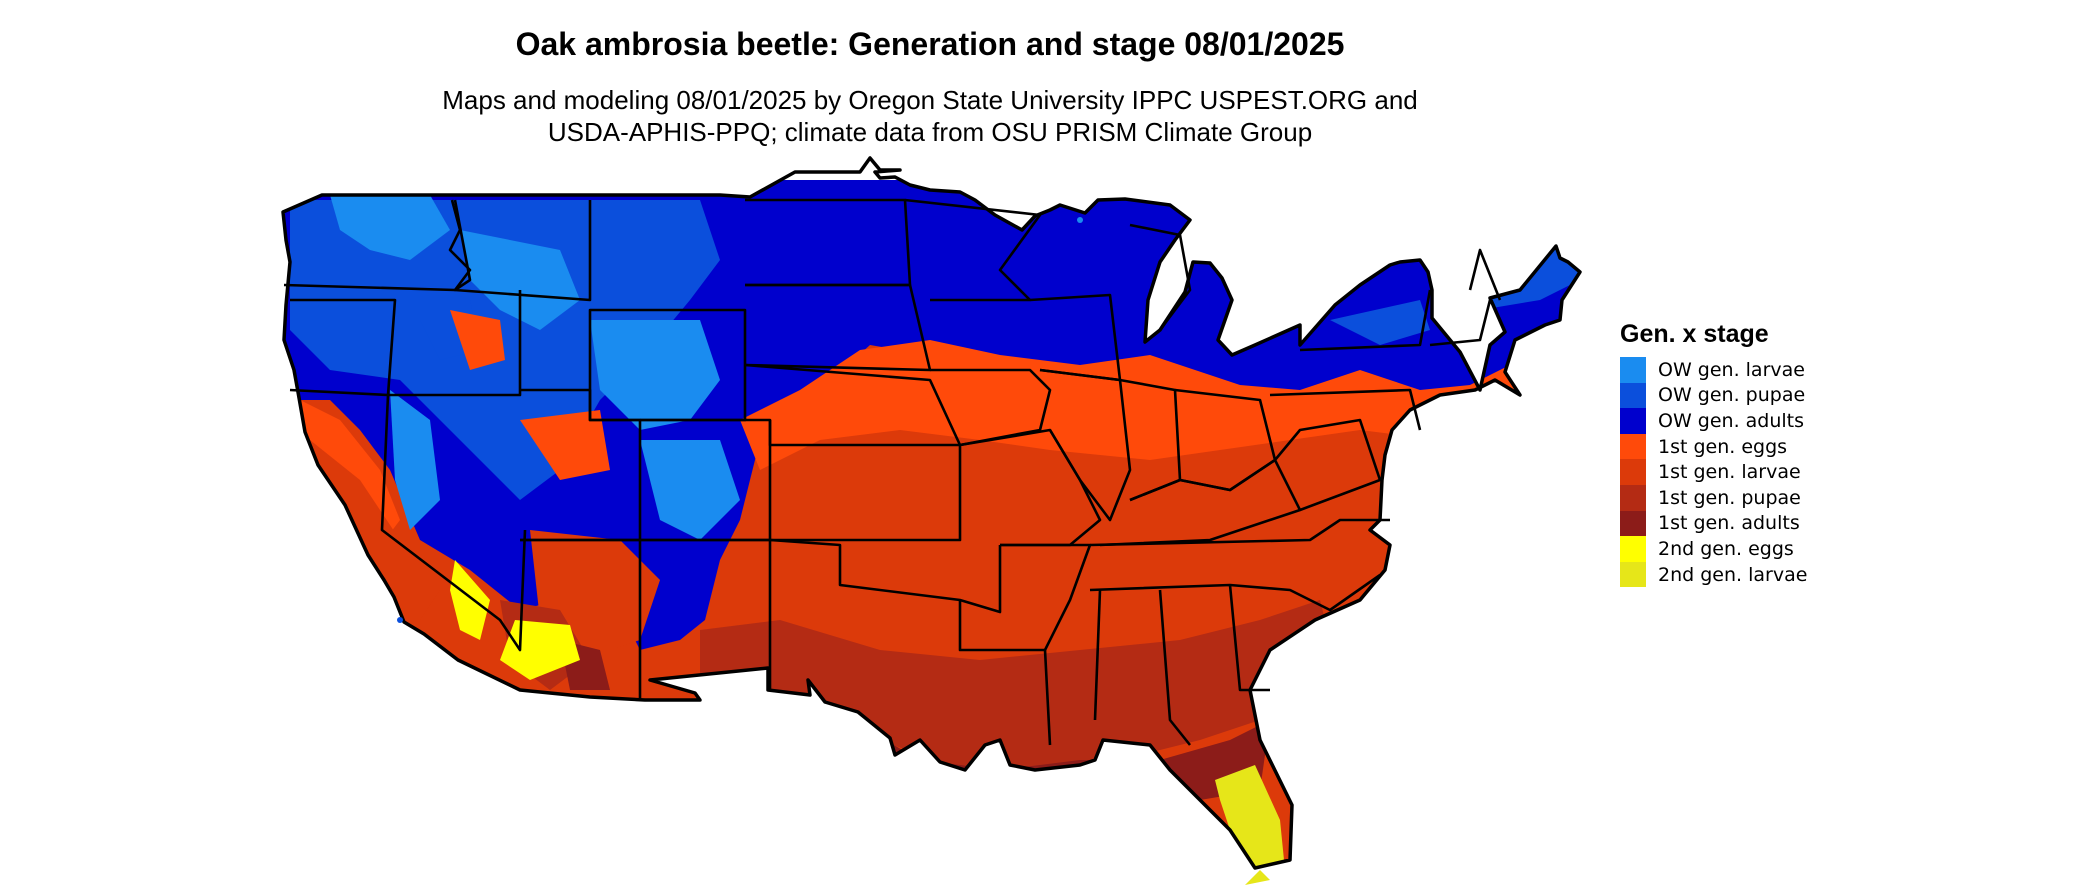  I want to click on florida-keys, so click(1257, 877).